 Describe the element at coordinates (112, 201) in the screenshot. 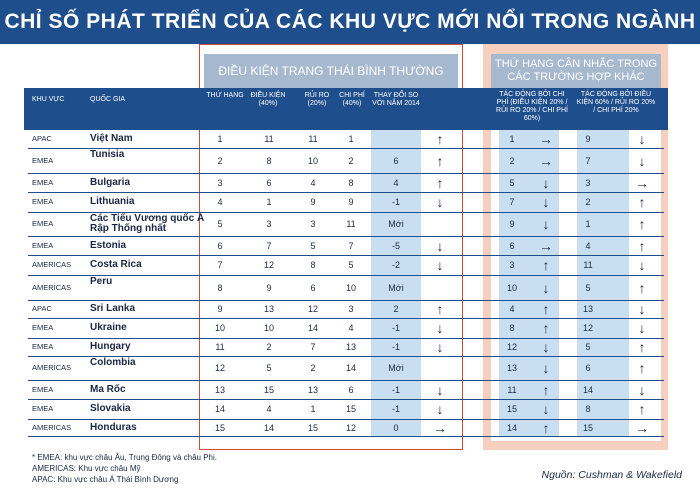

I see `cell-country: Lithuania` at that location.